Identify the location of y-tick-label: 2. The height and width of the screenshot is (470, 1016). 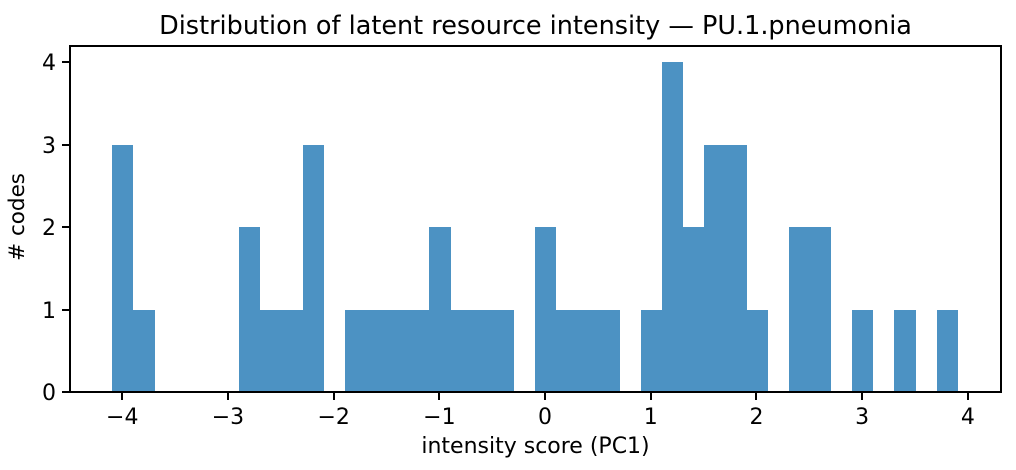
(49, 228).